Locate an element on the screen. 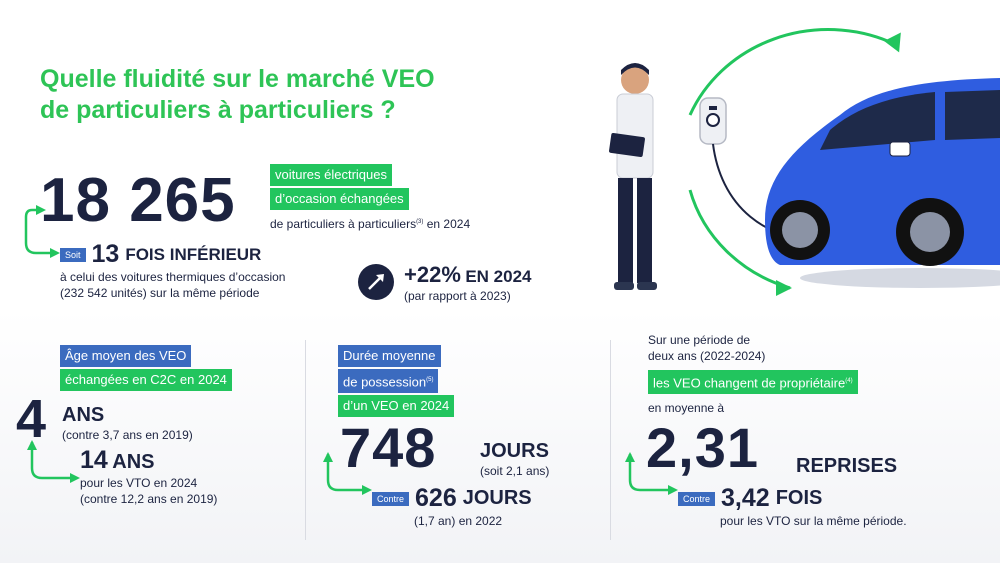 The image size is (1000, 563). duration-unit: JOURS is located at coordinates (514, 451).